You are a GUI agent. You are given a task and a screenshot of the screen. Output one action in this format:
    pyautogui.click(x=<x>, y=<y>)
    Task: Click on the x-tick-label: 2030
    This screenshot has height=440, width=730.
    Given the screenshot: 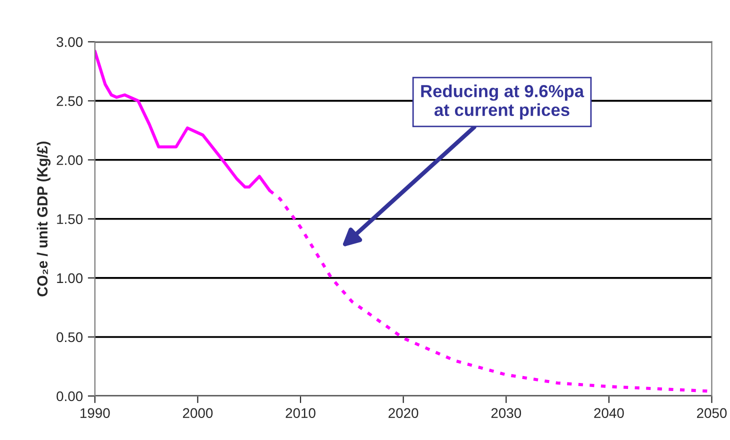 What is the action you would take?
    pyautogui.click(x=506, y=413)
    